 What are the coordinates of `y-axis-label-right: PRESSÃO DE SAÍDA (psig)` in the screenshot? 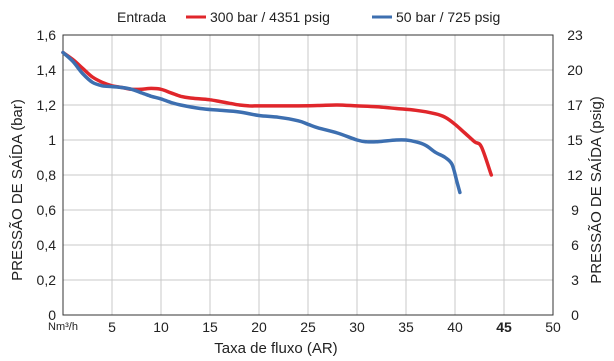 It's located at (596, 190).